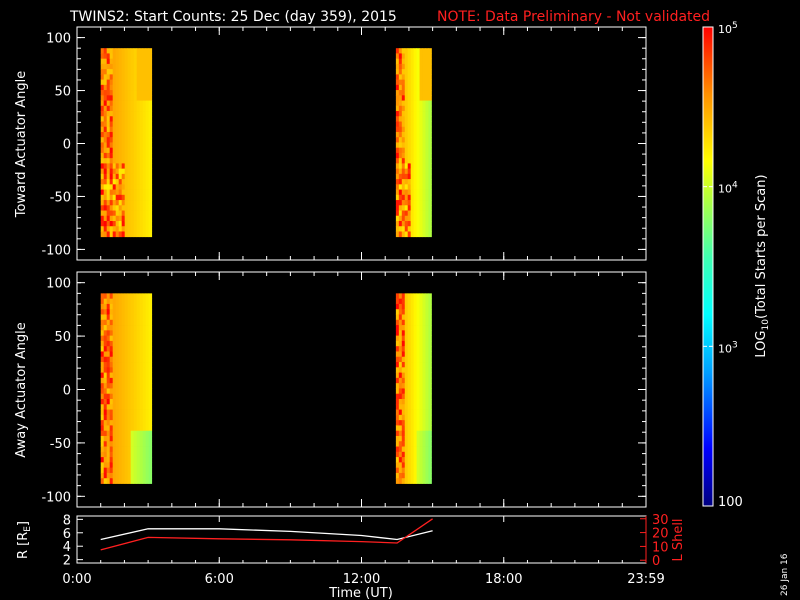 The width and height of the screenshot is (800, 600). What do you see at coordinates (660, 520) in the screenshot?
I see `lshell-tick-label: 30` at bounding box center [660, 520].